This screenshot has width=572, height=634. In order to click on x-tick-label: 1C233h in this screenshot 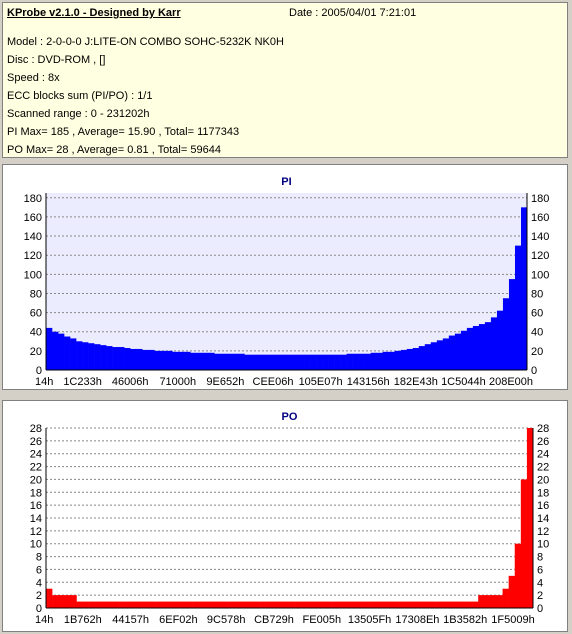, I will do `click(82, 382)`.